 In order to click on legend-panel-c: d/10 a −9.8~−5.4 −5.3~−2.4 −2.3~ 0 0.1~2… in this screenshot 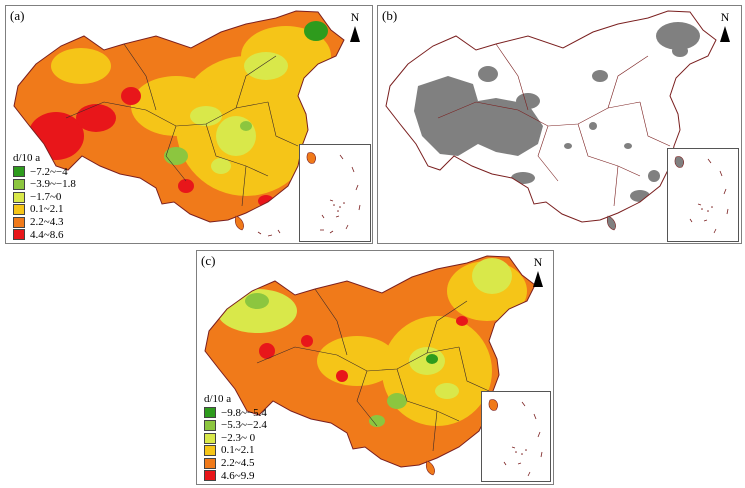, I will do `click(235, 437)`.